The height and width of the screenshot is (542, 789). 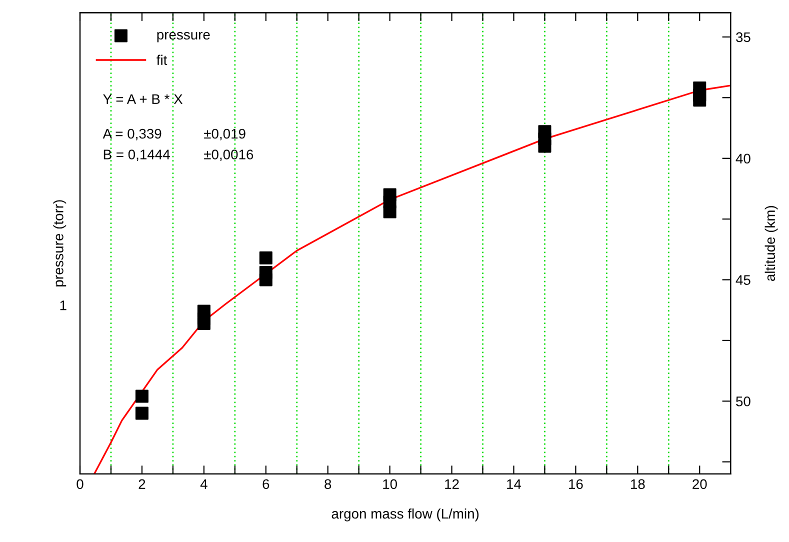 I want to click on x-axis-title: argon mass flow (L/min), so click(x=405, y=515).